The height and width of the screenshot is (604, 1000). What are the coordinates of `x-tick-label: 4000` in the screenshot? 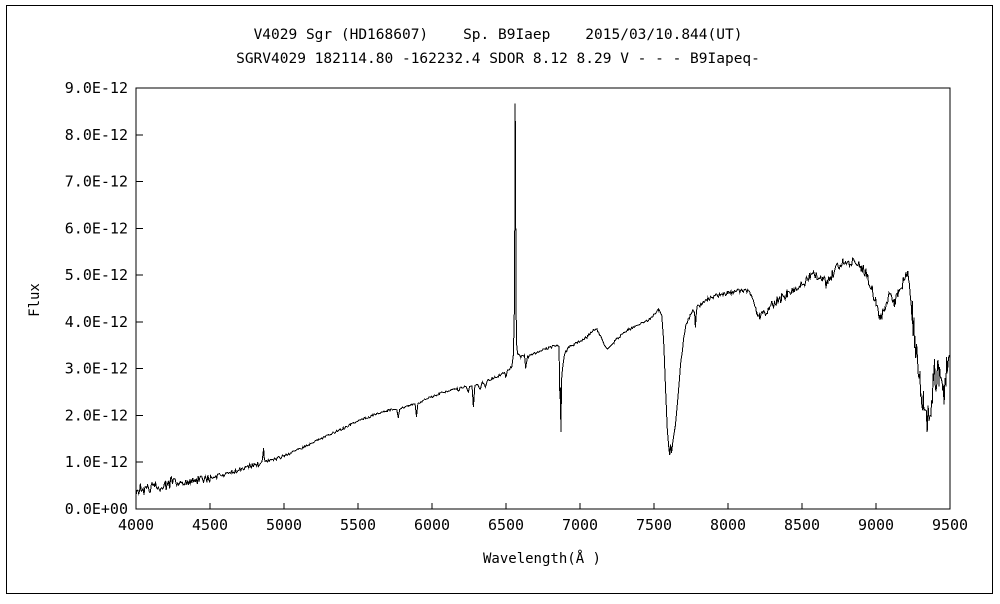 It's located at (136, 525).